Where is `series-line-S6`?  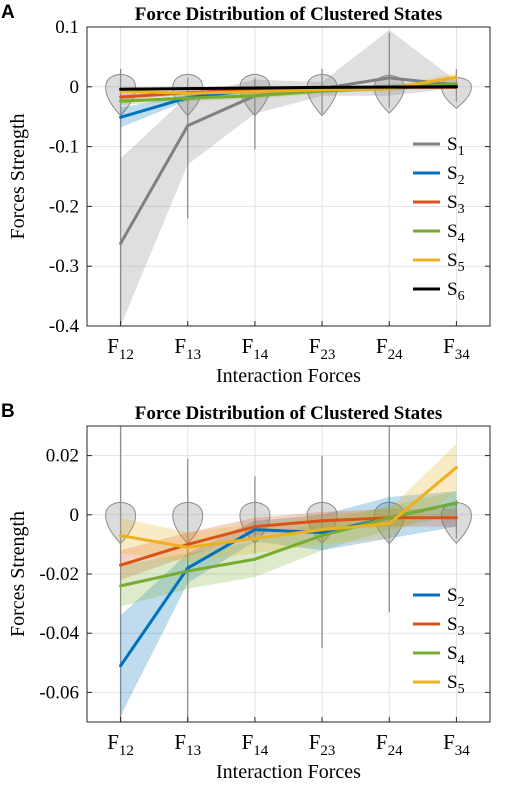
series-line-S6 is located at coordinates (288, 88).